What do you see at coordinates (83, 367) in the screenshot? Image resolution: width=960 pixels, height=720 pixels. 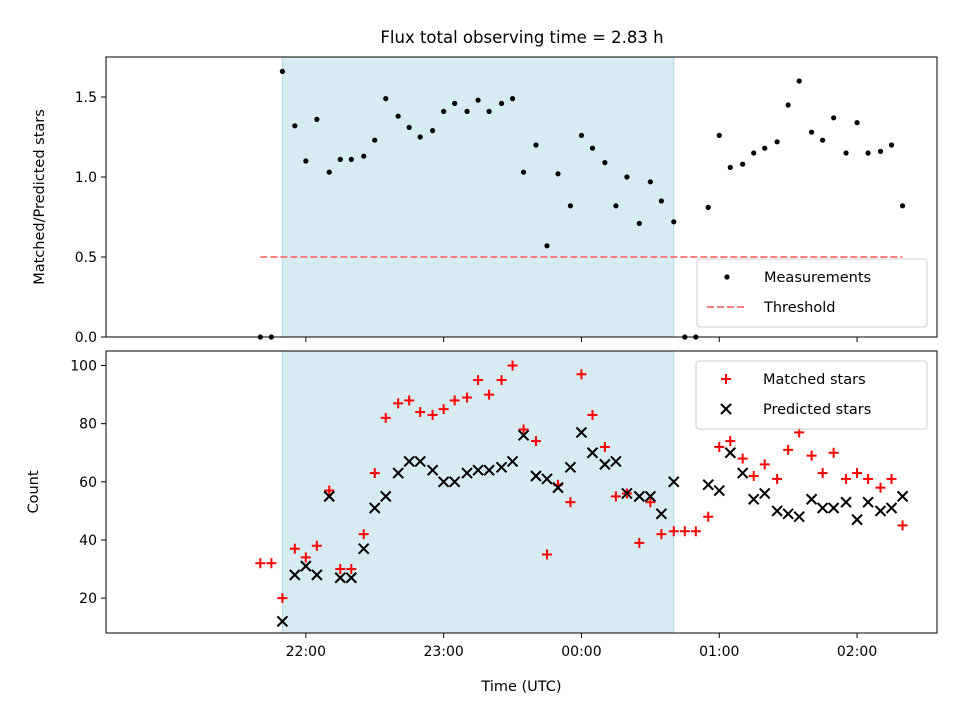 I see `y-tick-label: 100` at bounding box center [83, 367].